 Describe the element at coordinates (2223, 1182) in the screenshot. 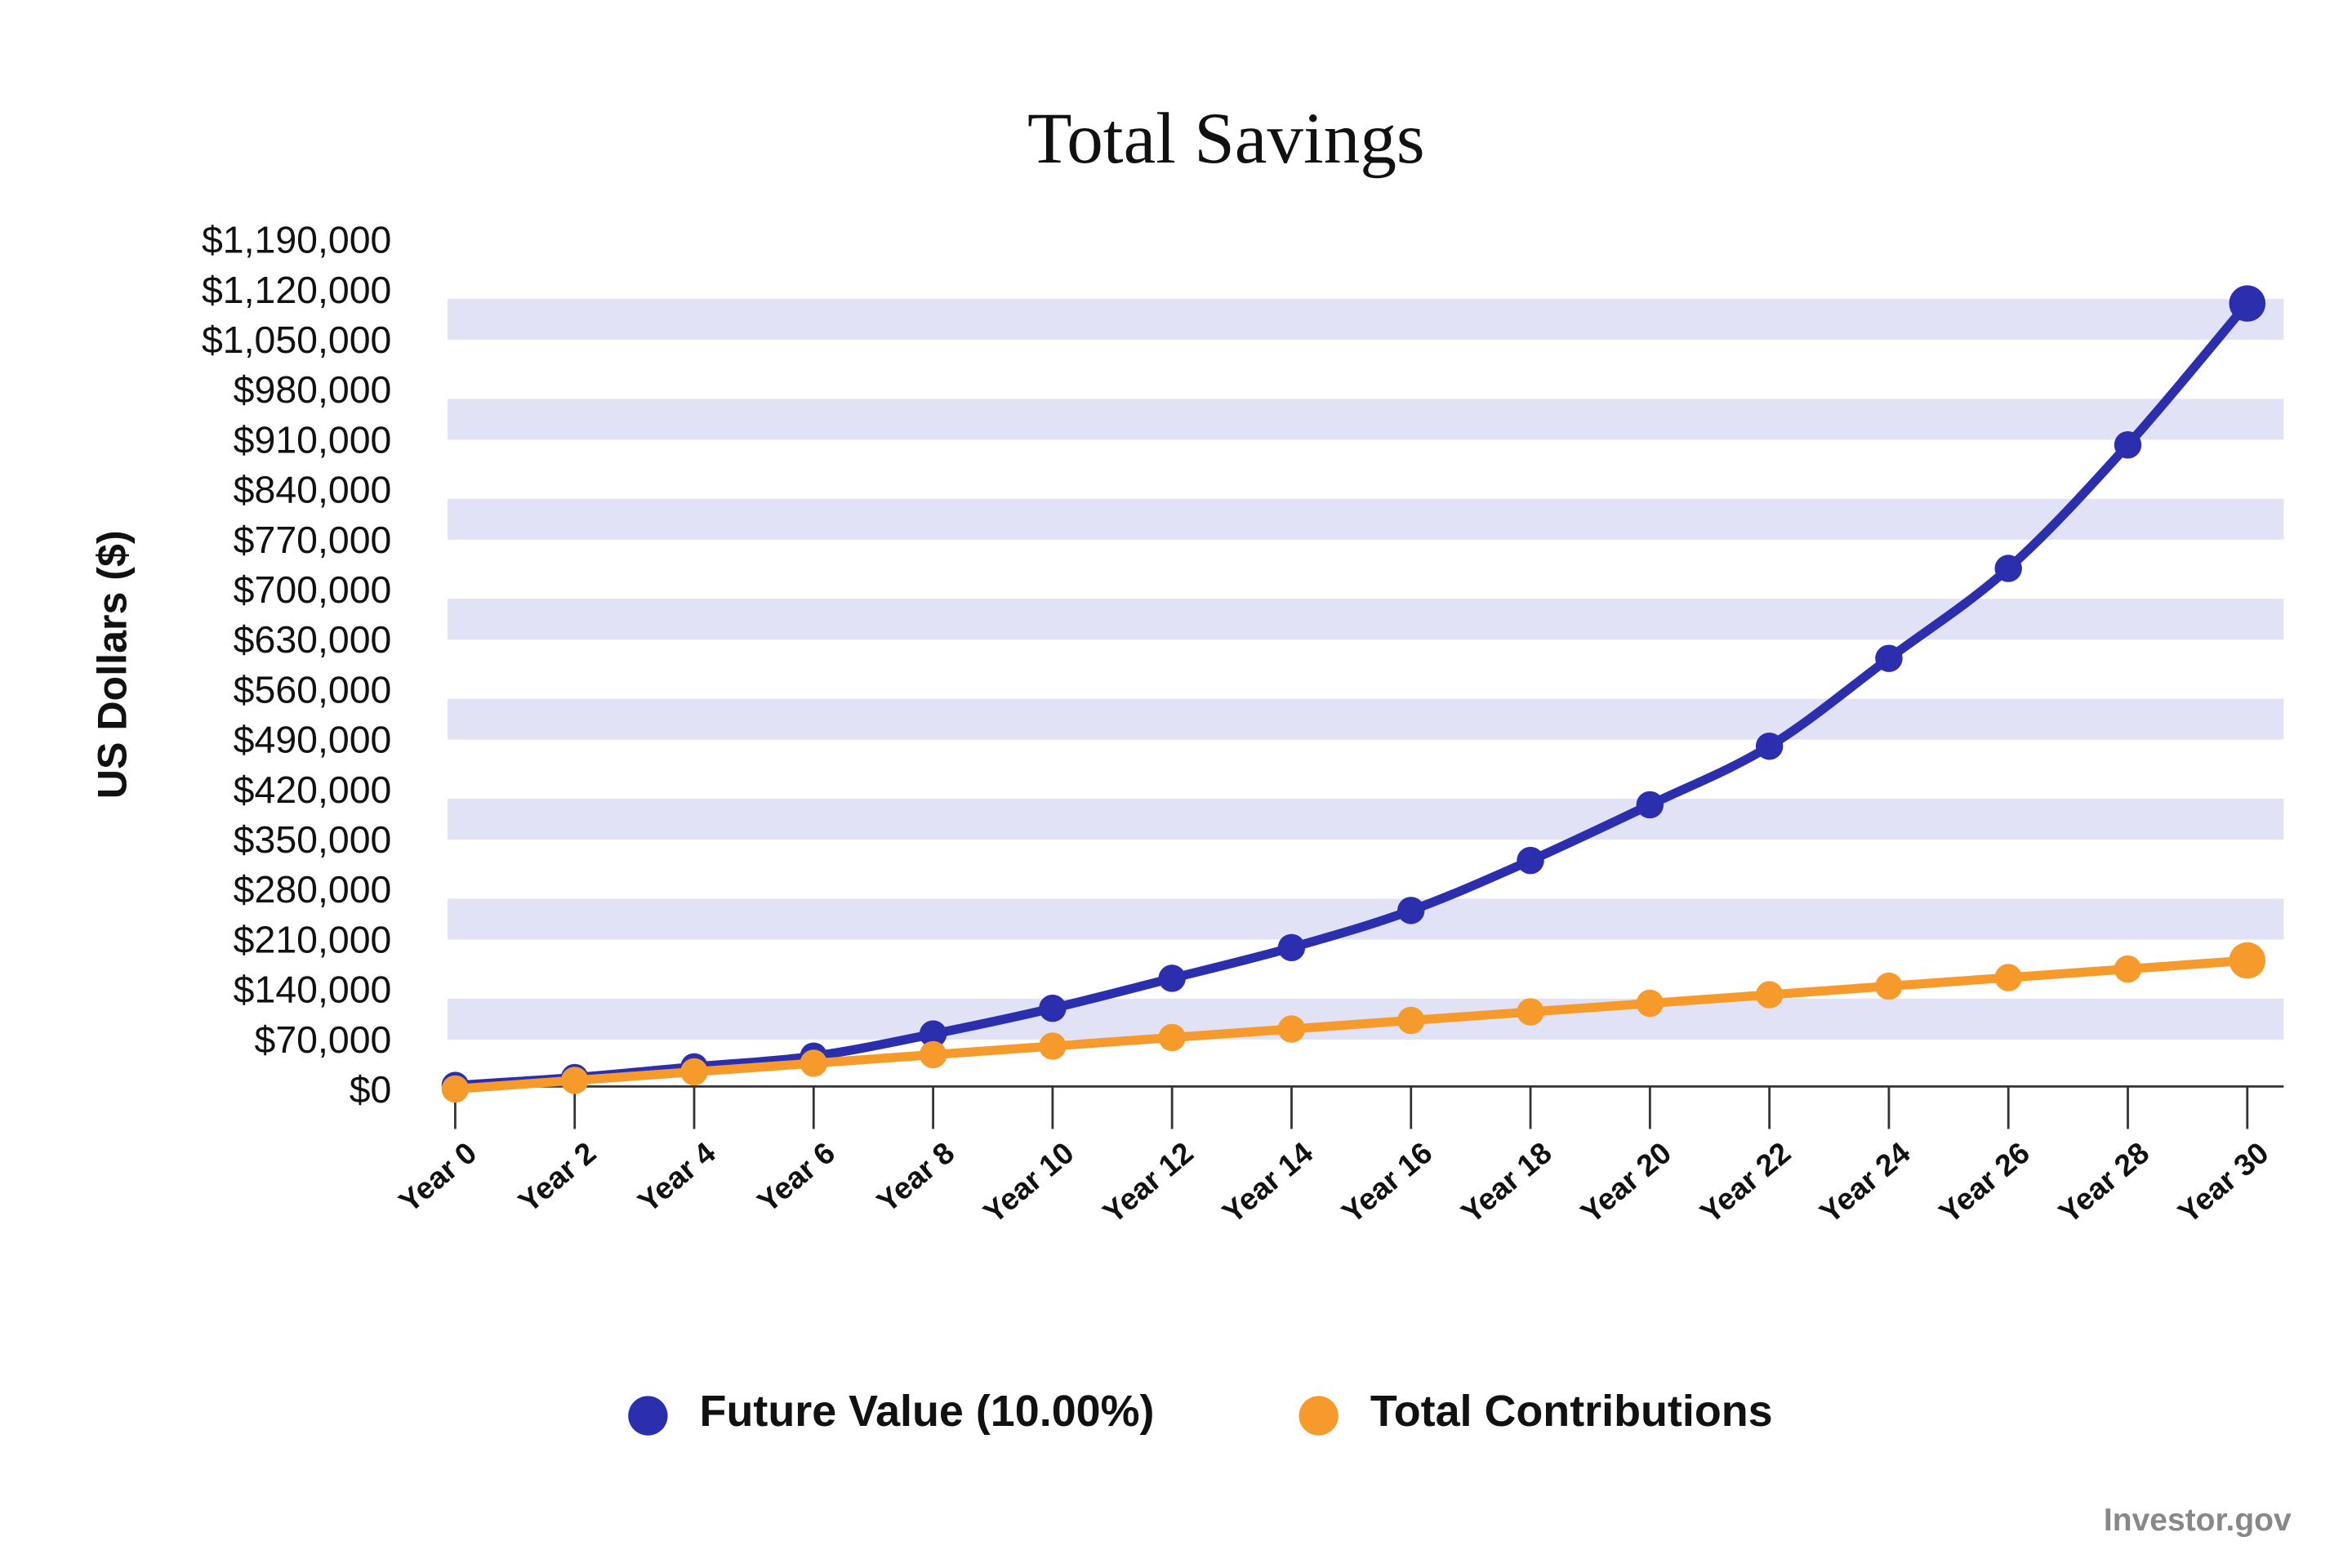

I see `x-tick-label: Year 30` at that location.